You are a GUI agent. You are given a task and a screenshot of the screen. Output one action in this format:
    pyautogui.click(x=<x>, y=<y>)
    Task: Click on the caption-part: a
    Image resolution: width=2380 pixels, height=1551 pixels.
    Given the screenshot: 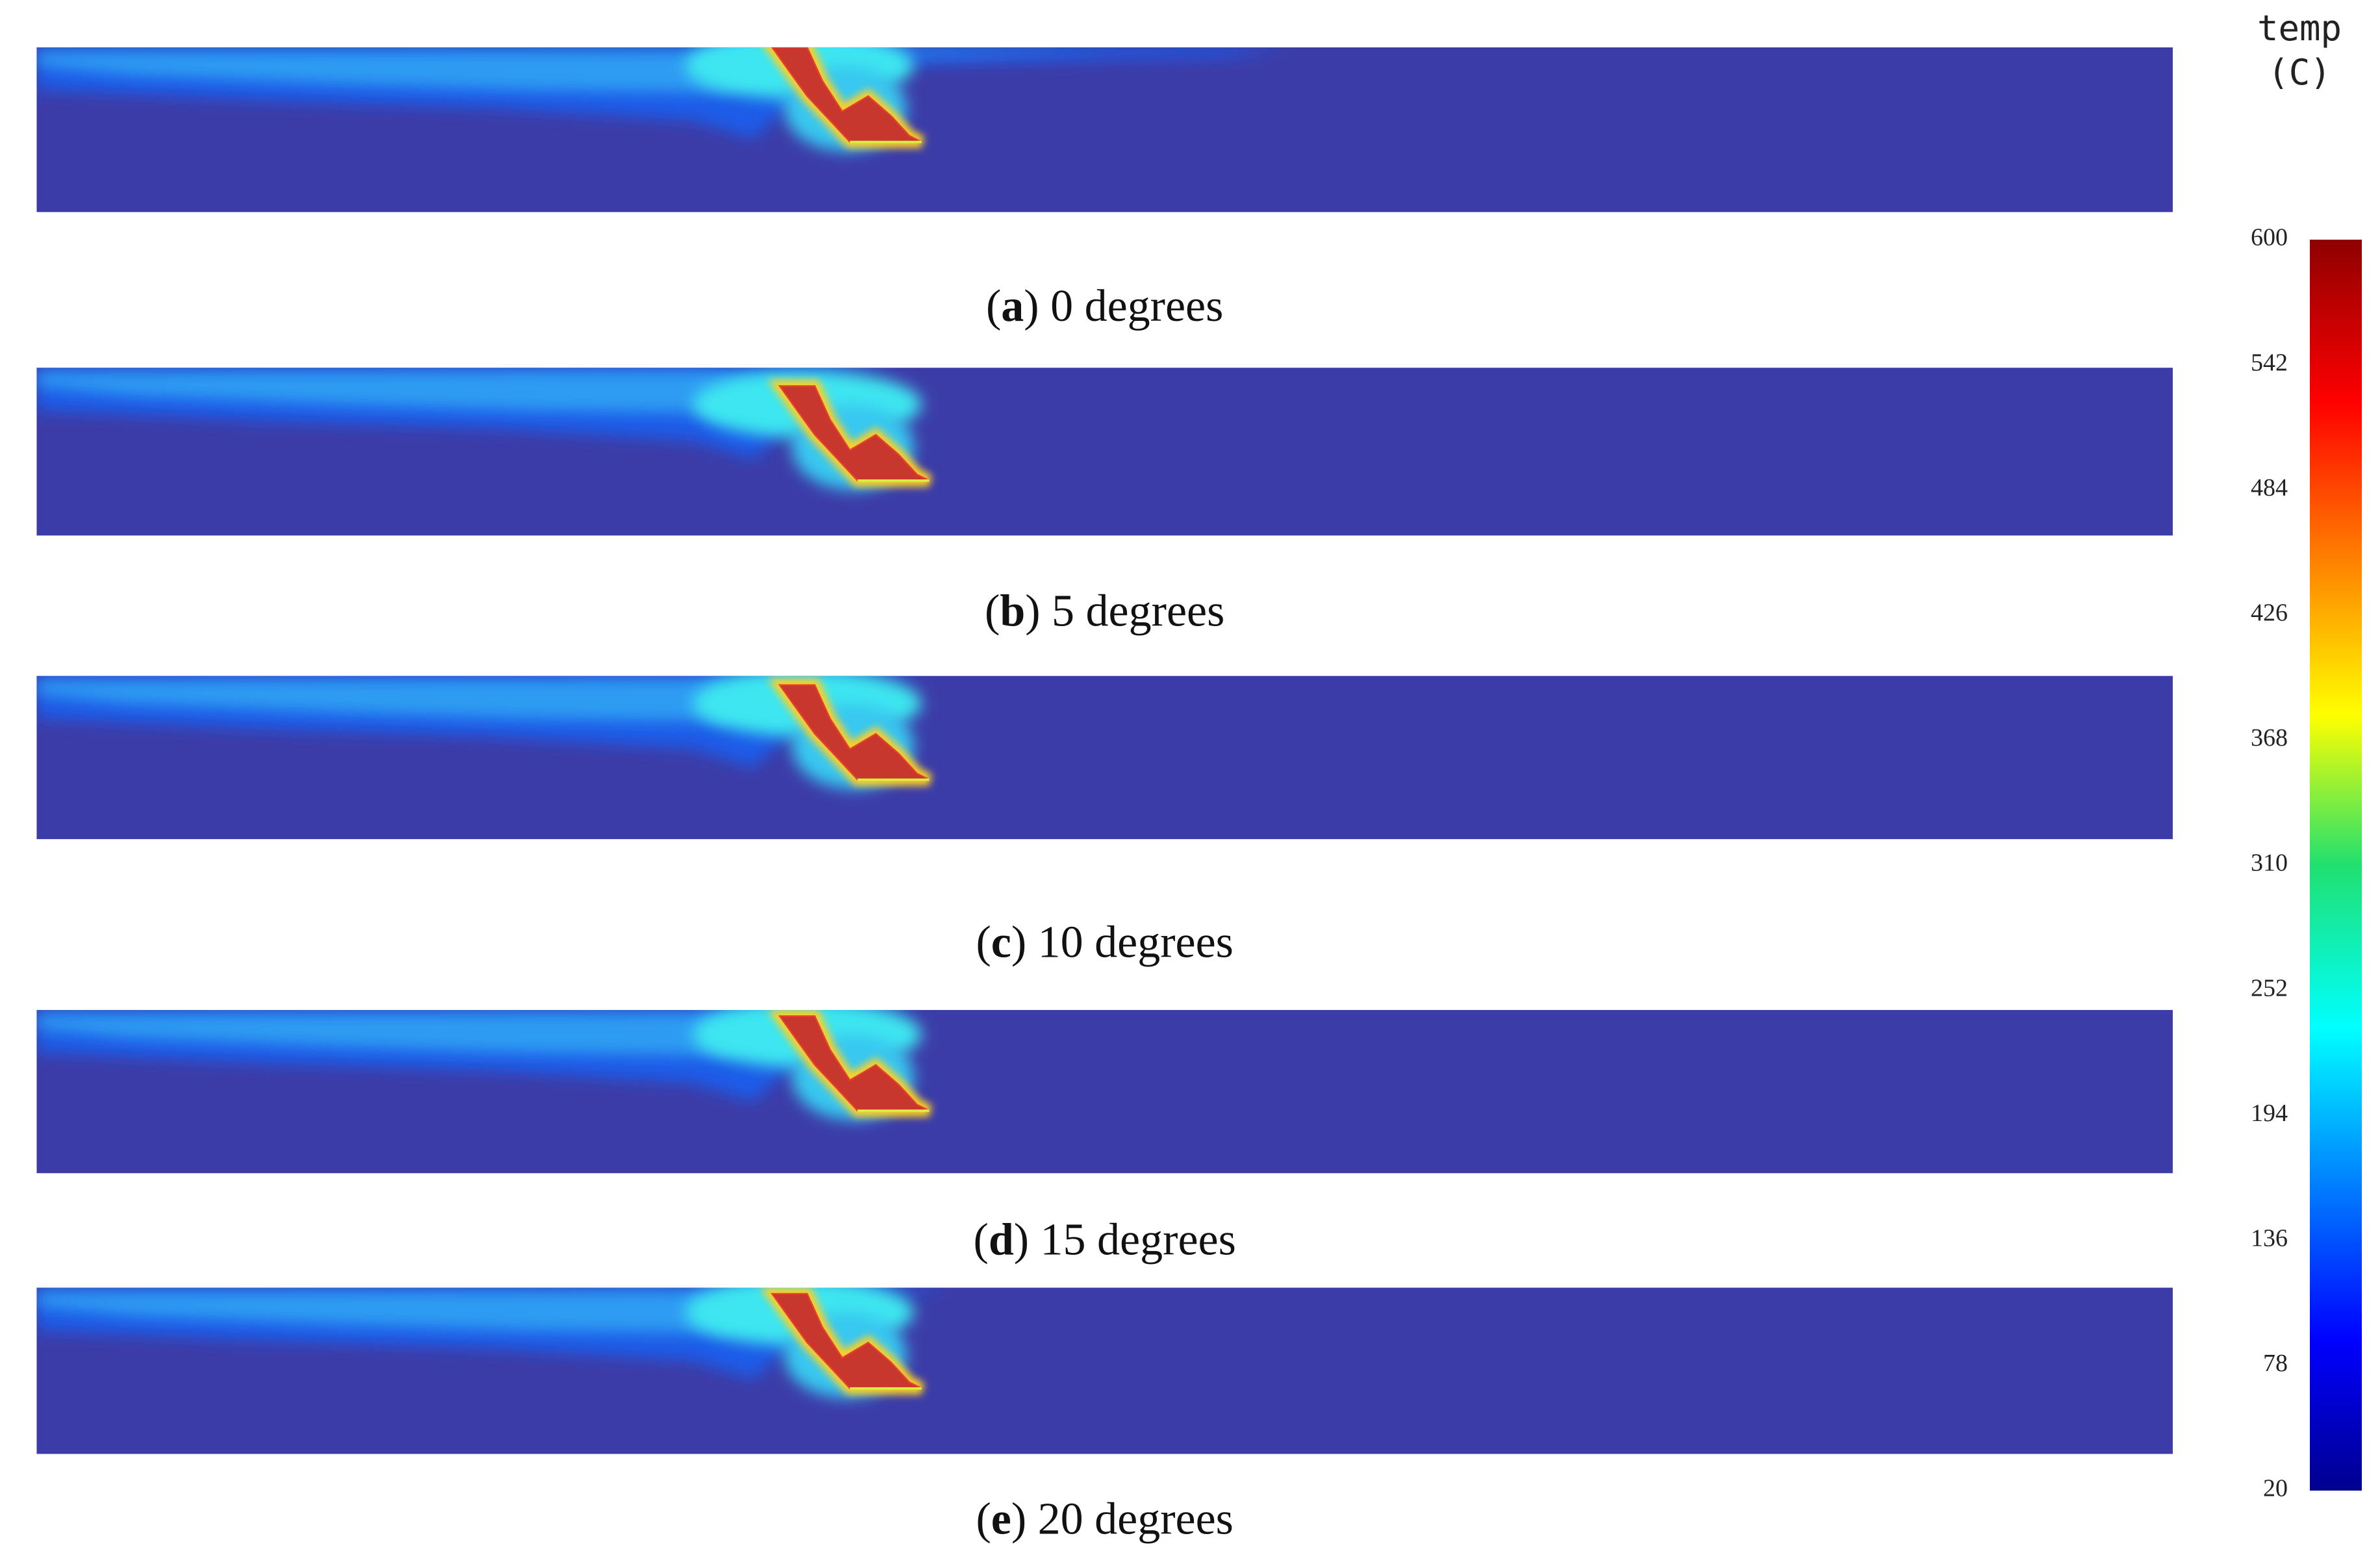 What is the action you would take?
    pyautogui.click(x=1013, y=306)
    